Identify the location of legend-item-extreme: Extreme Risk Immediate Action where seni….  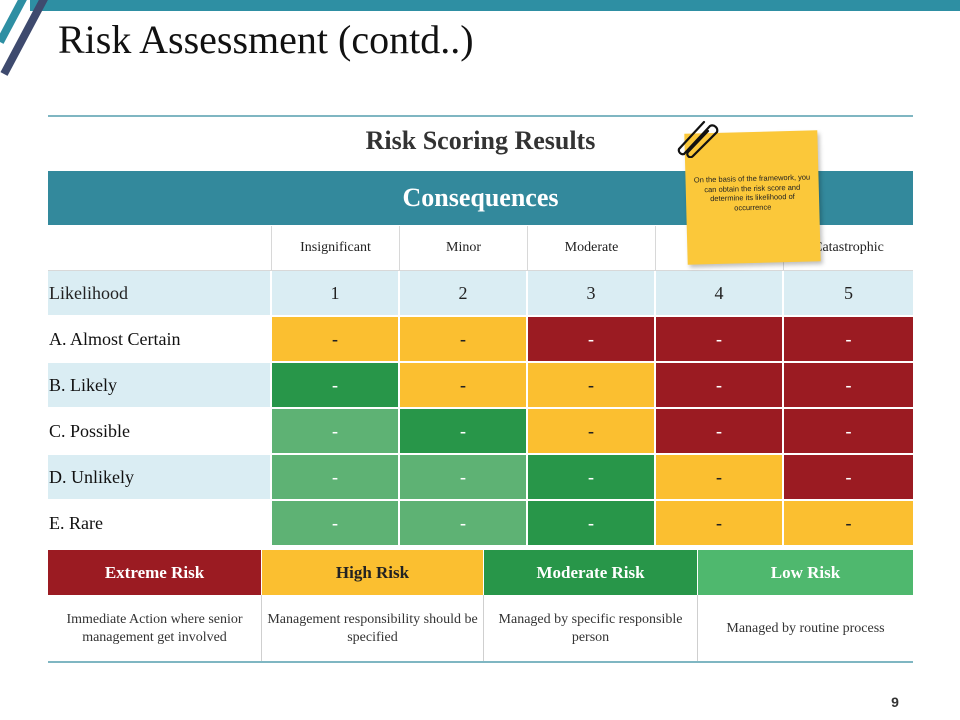
(155, 606).